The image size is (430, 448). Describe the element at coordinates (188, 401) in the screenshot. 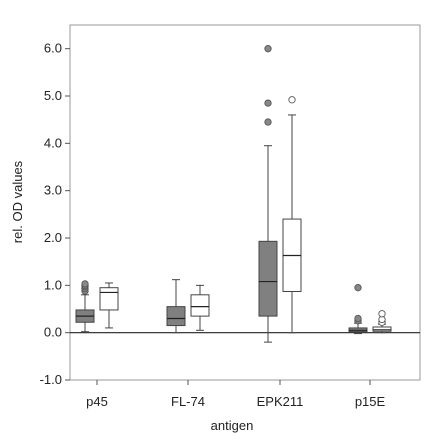

I see `x-tick-label: FL-74` at that location.